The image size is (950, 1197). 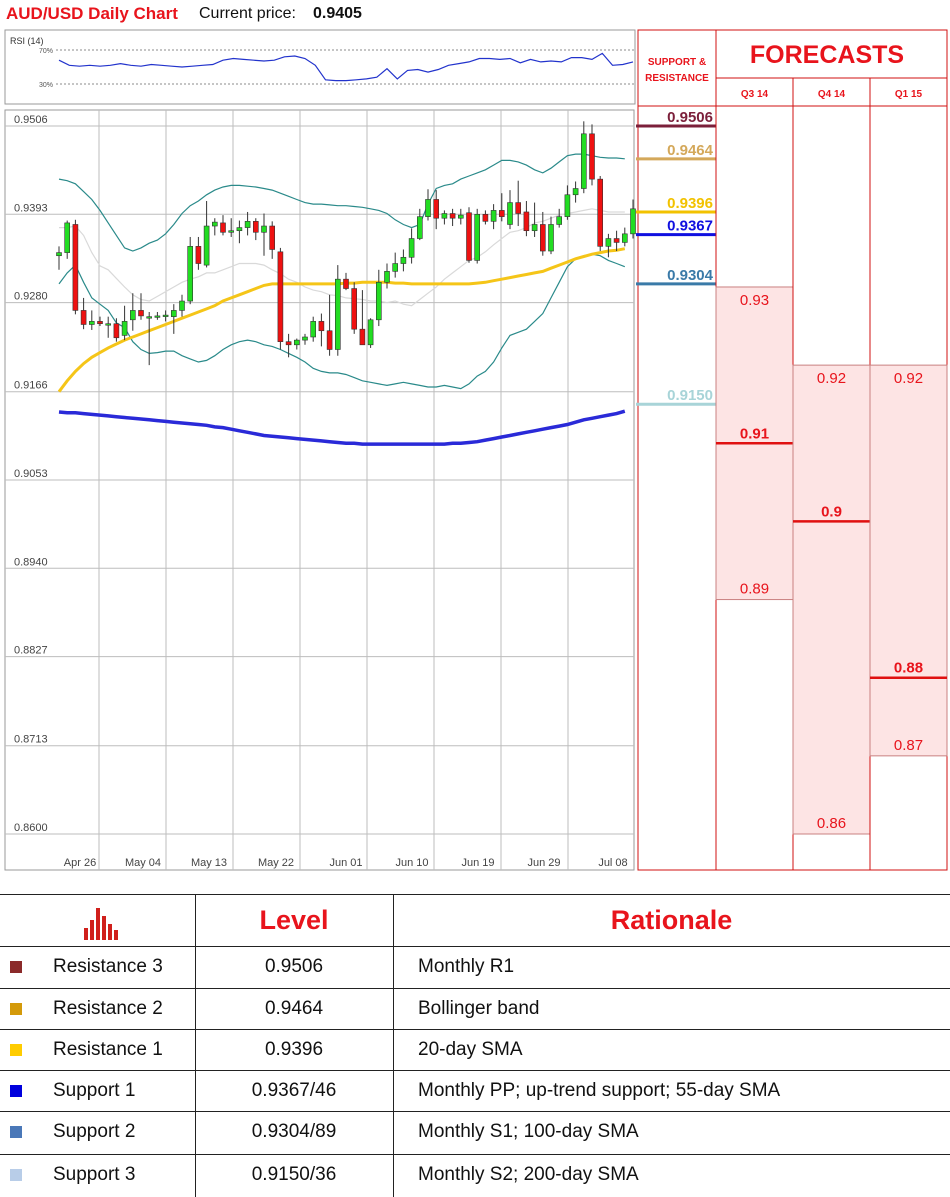 I want to click on table-top-border, so click(x=475, y=894).